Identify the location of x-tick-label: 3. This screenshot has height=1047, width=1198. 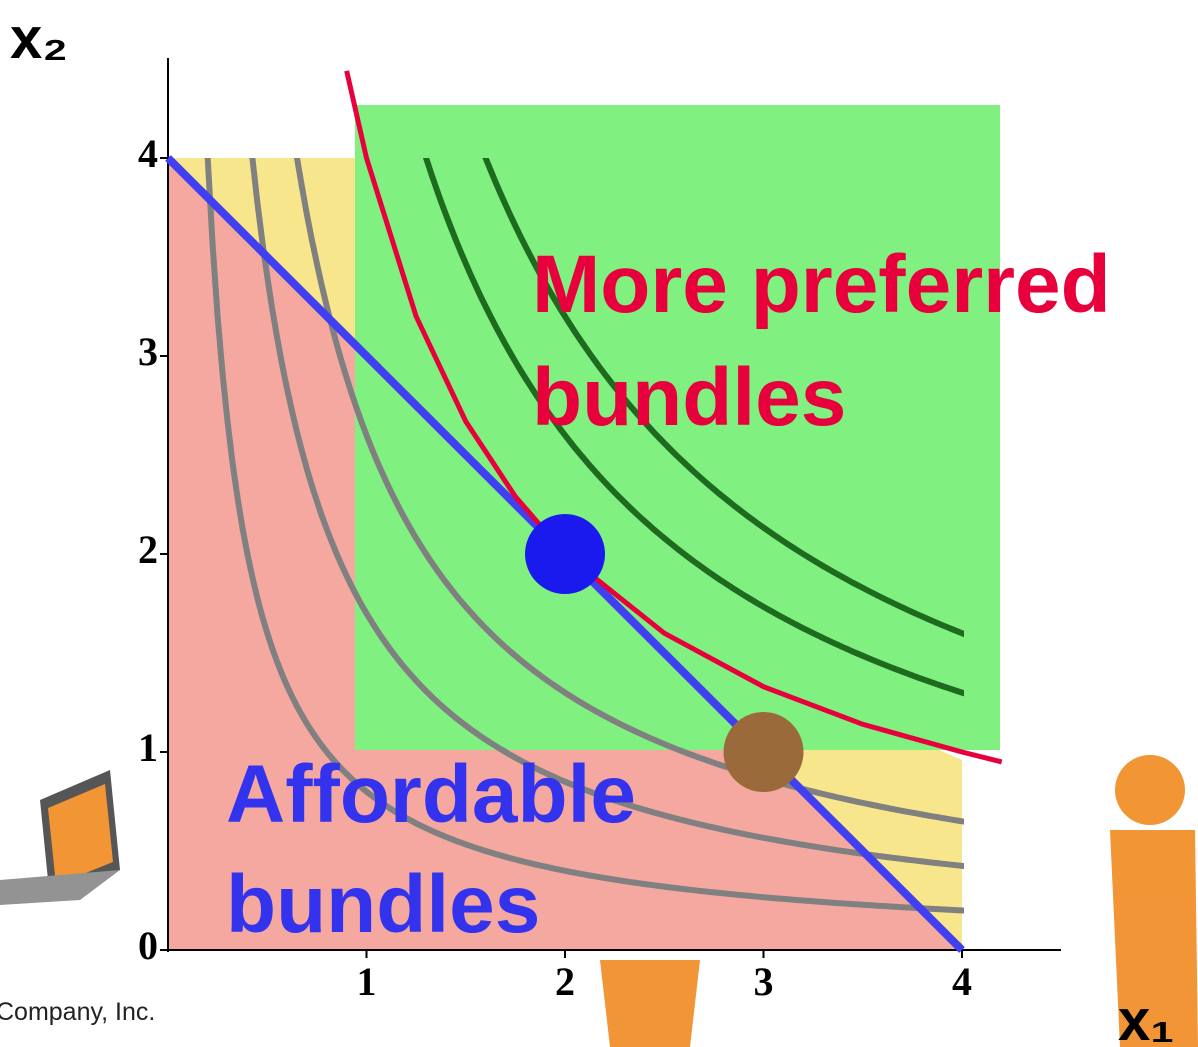
(764, 981).